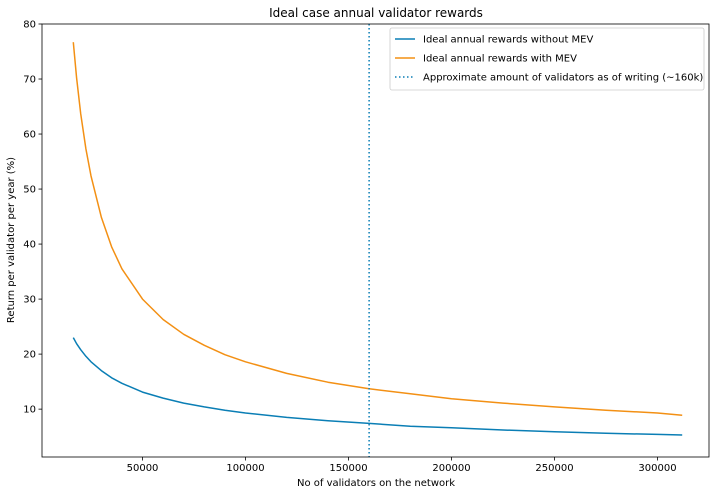 The width and height of the screenshot is (717, 496). Describe the element at coordinates (32, 218) in the screenshot. I see `y-axis: 10 20 30 40 50 60 70 80` at that location.